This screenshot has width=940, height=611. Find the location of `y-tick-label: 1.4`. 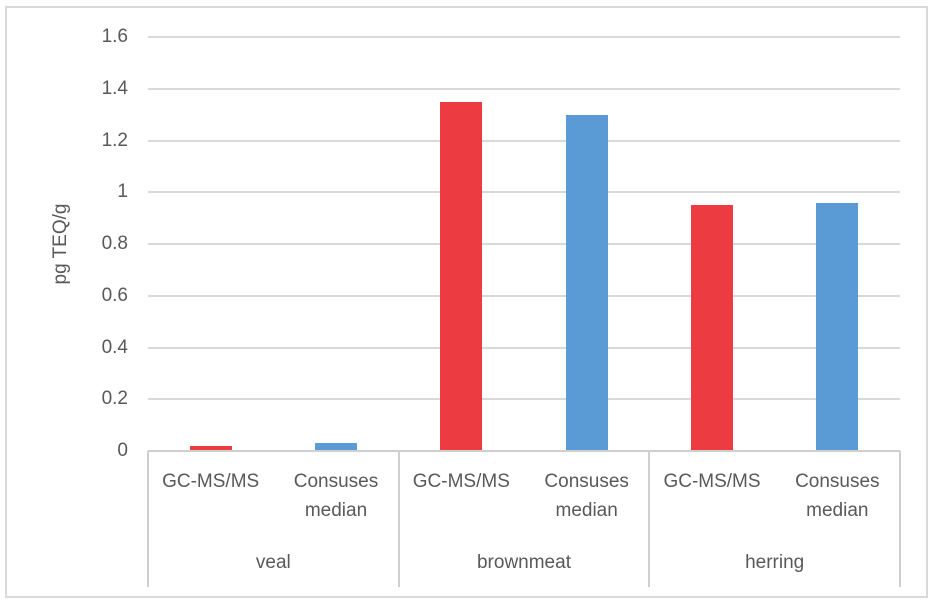

y-tick-label: 1.4 is located at coordinates (114, 88).